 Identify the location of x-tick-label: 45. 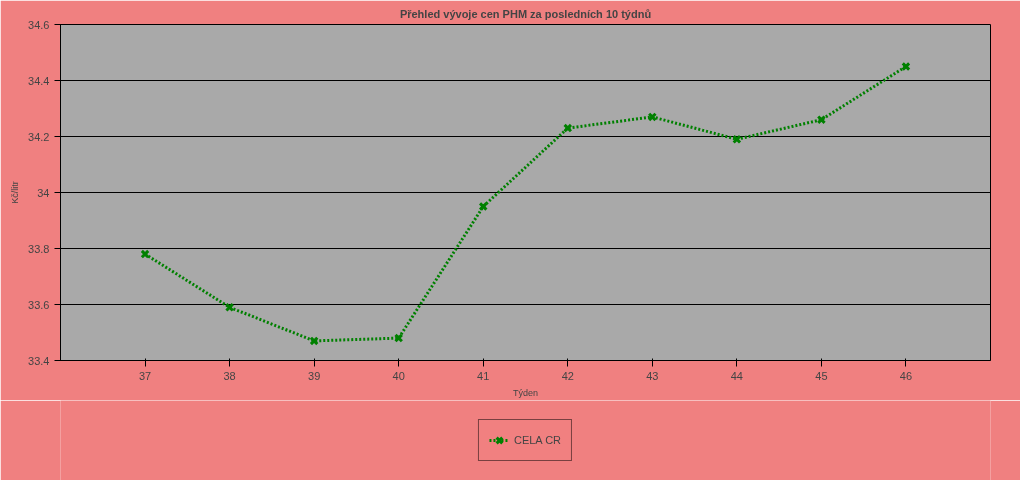
(821, 375).